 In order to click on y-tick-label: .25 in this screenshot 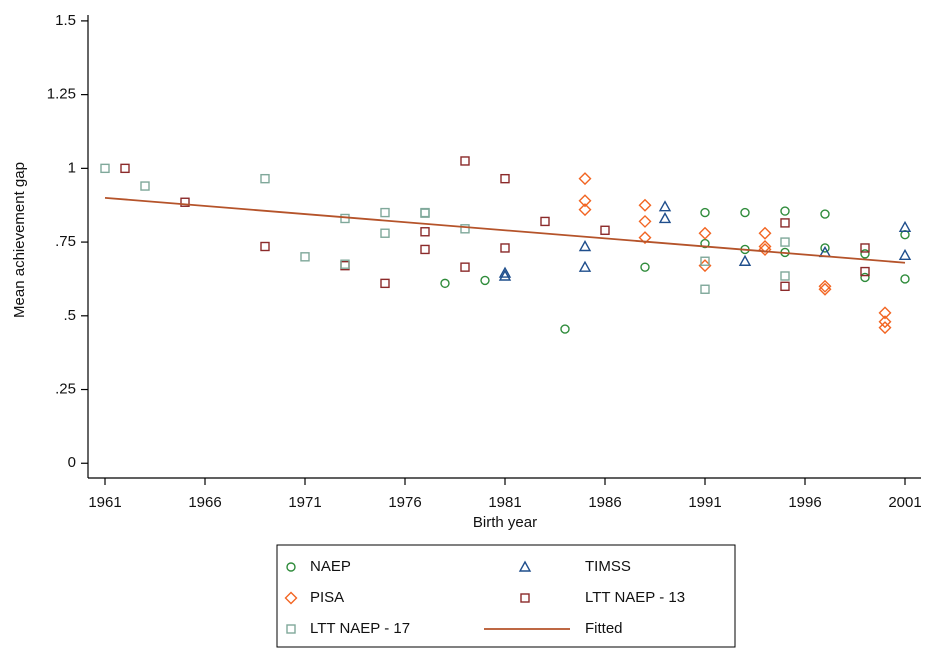, I will do `click(65, 388)`.